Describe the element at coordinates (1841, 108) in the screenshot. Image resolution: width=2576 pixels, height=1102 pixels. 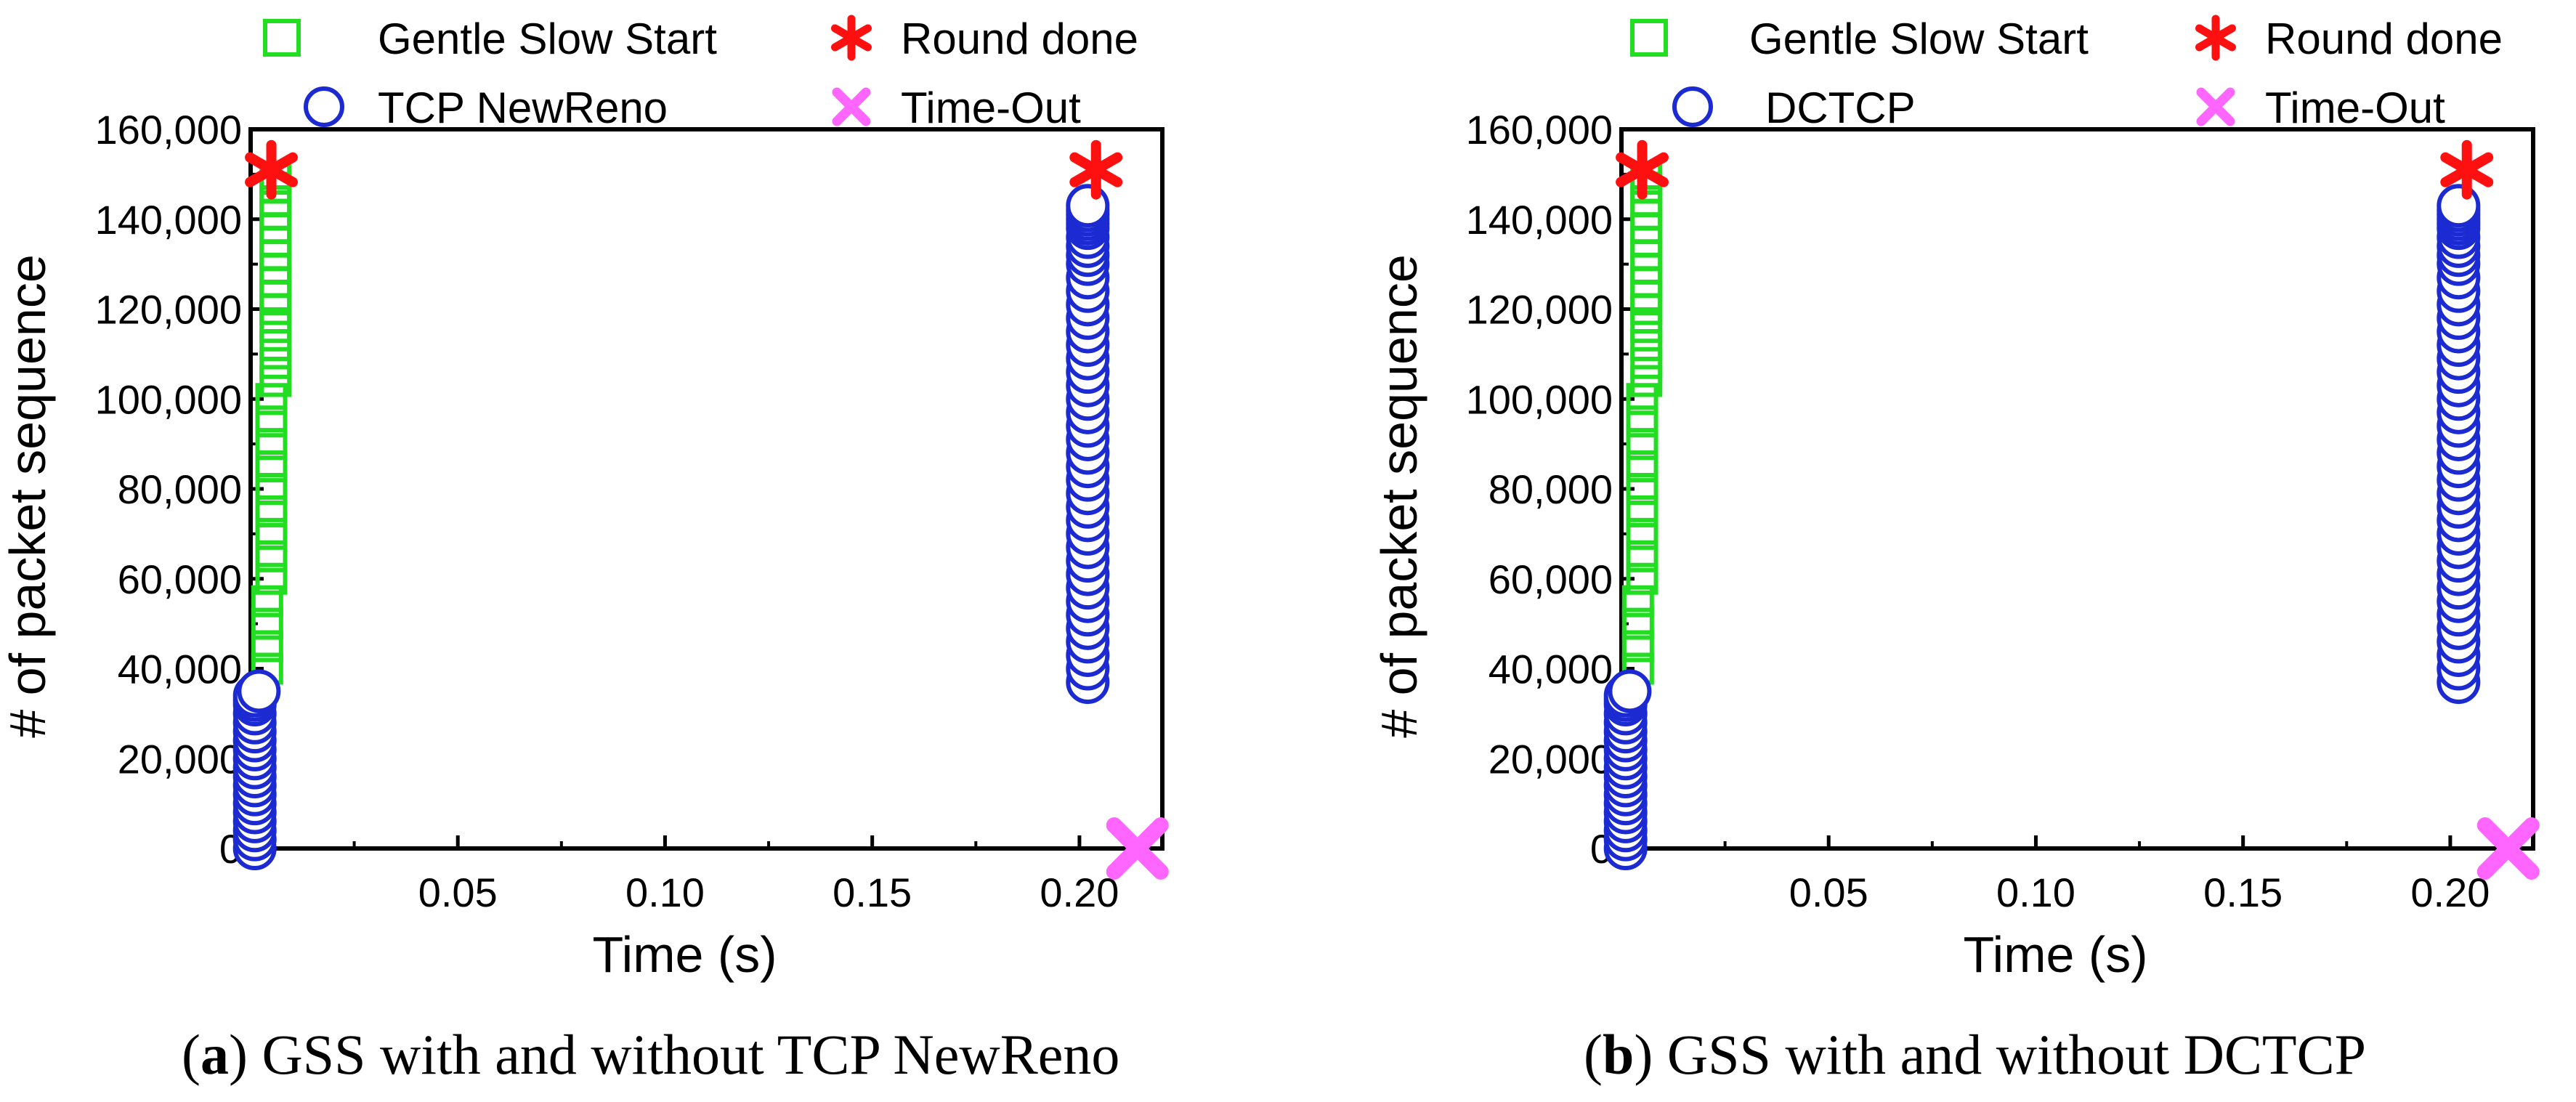
I see `legend-label: DCTCP` at that location.